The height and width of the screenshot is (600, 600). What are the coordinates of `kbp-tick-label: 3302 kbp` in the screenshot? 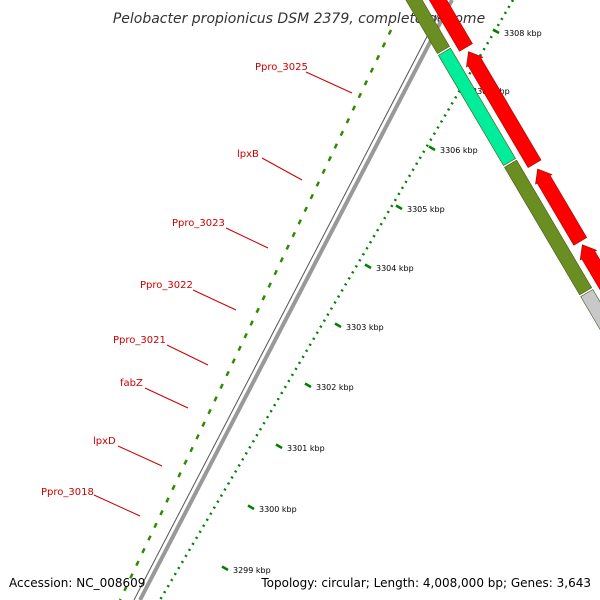 It's located at (335, 387).